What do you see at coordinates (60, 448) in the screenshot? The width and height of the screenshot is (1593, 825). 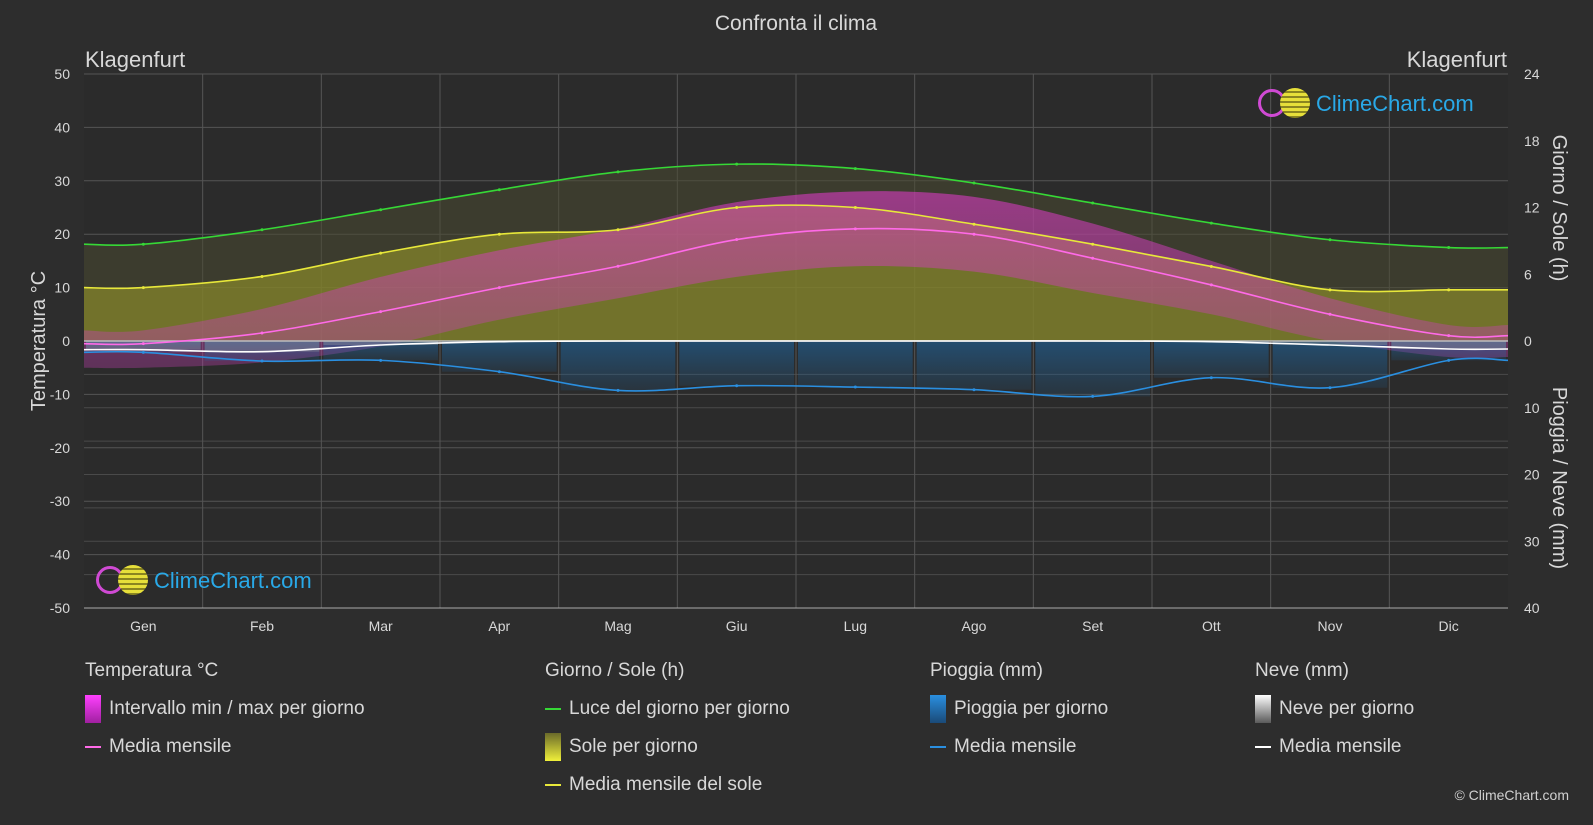 I see `y-left-tick-label: -20` at bounding box center [60, 448].